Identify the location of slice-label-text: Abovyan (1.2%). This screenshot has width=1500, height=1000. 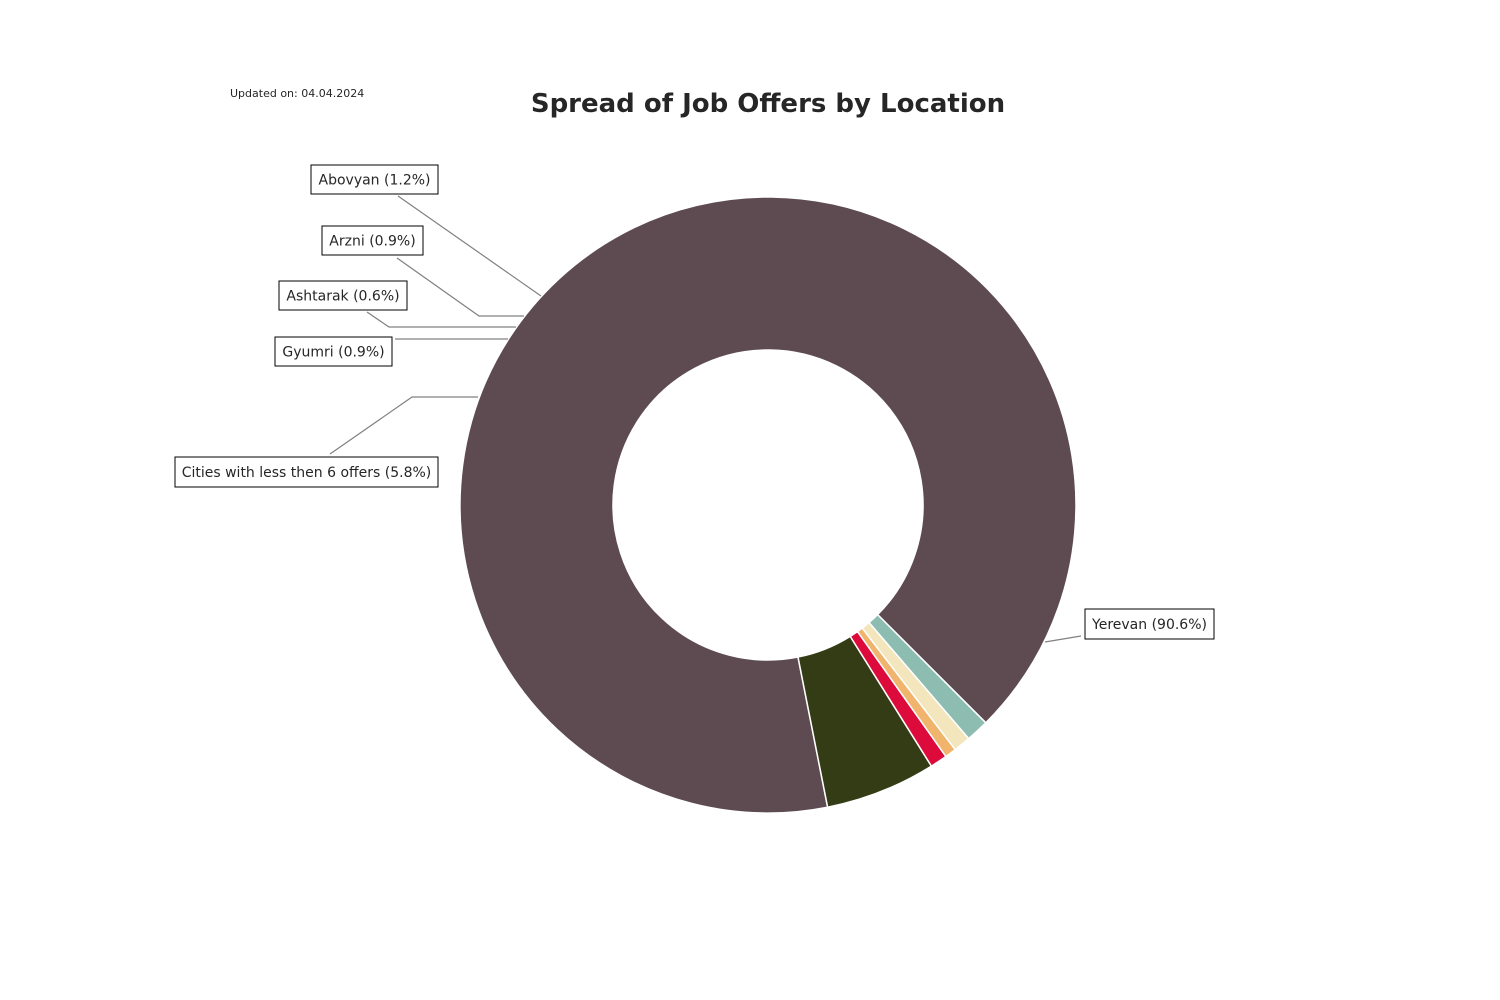
(375, 181).